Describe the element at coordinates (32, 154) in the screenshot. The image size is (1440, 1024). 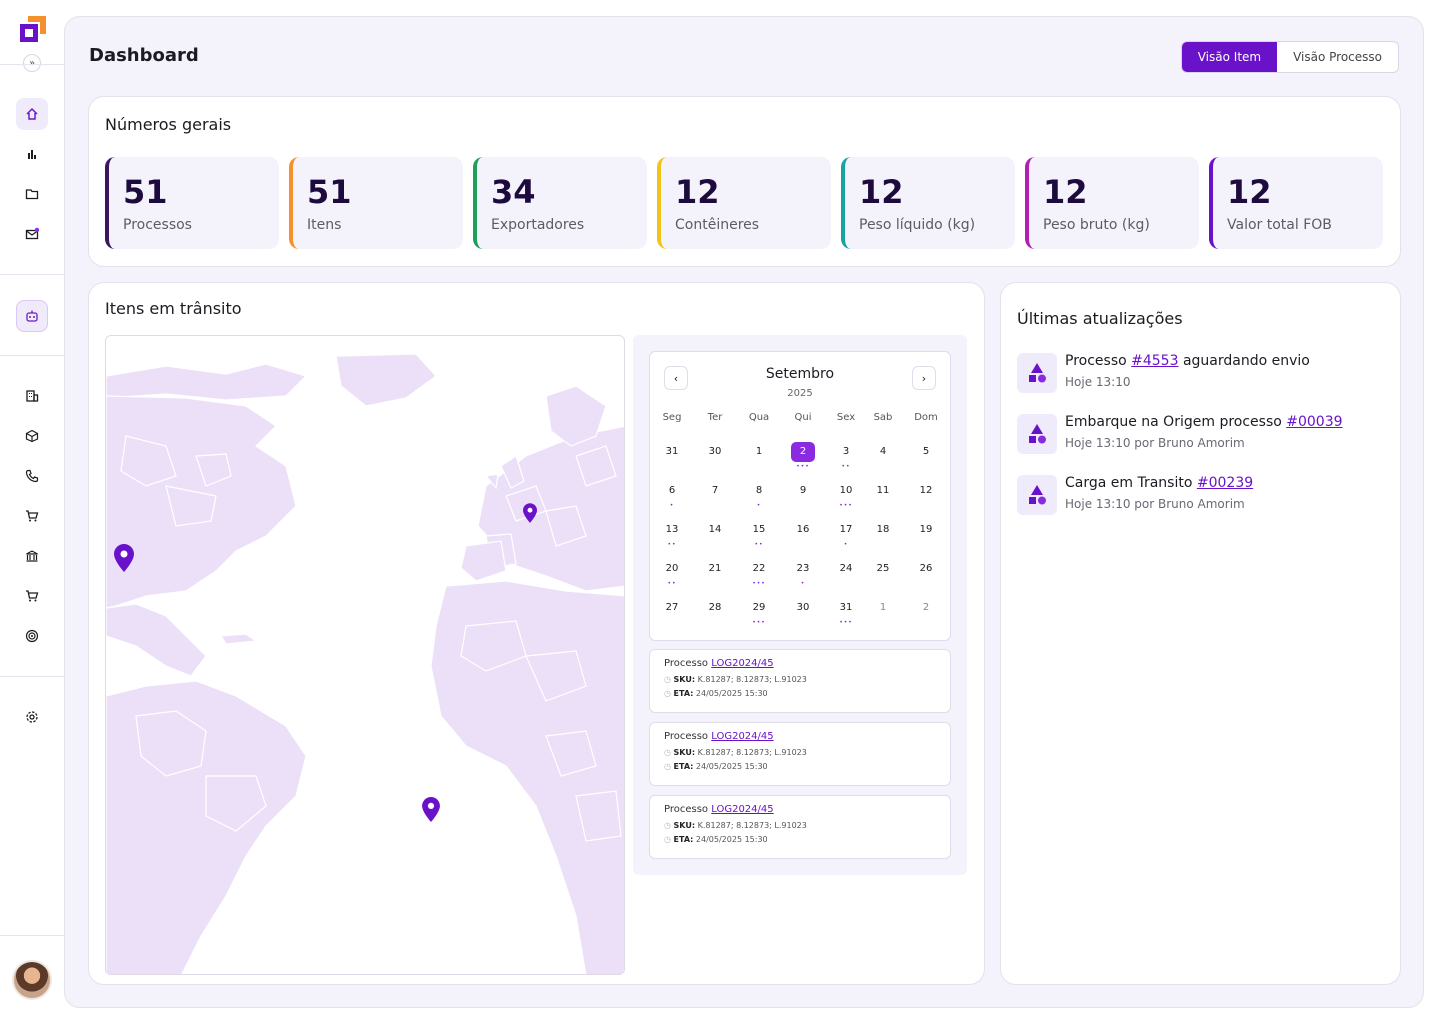
I see `chart-icon` at that location.